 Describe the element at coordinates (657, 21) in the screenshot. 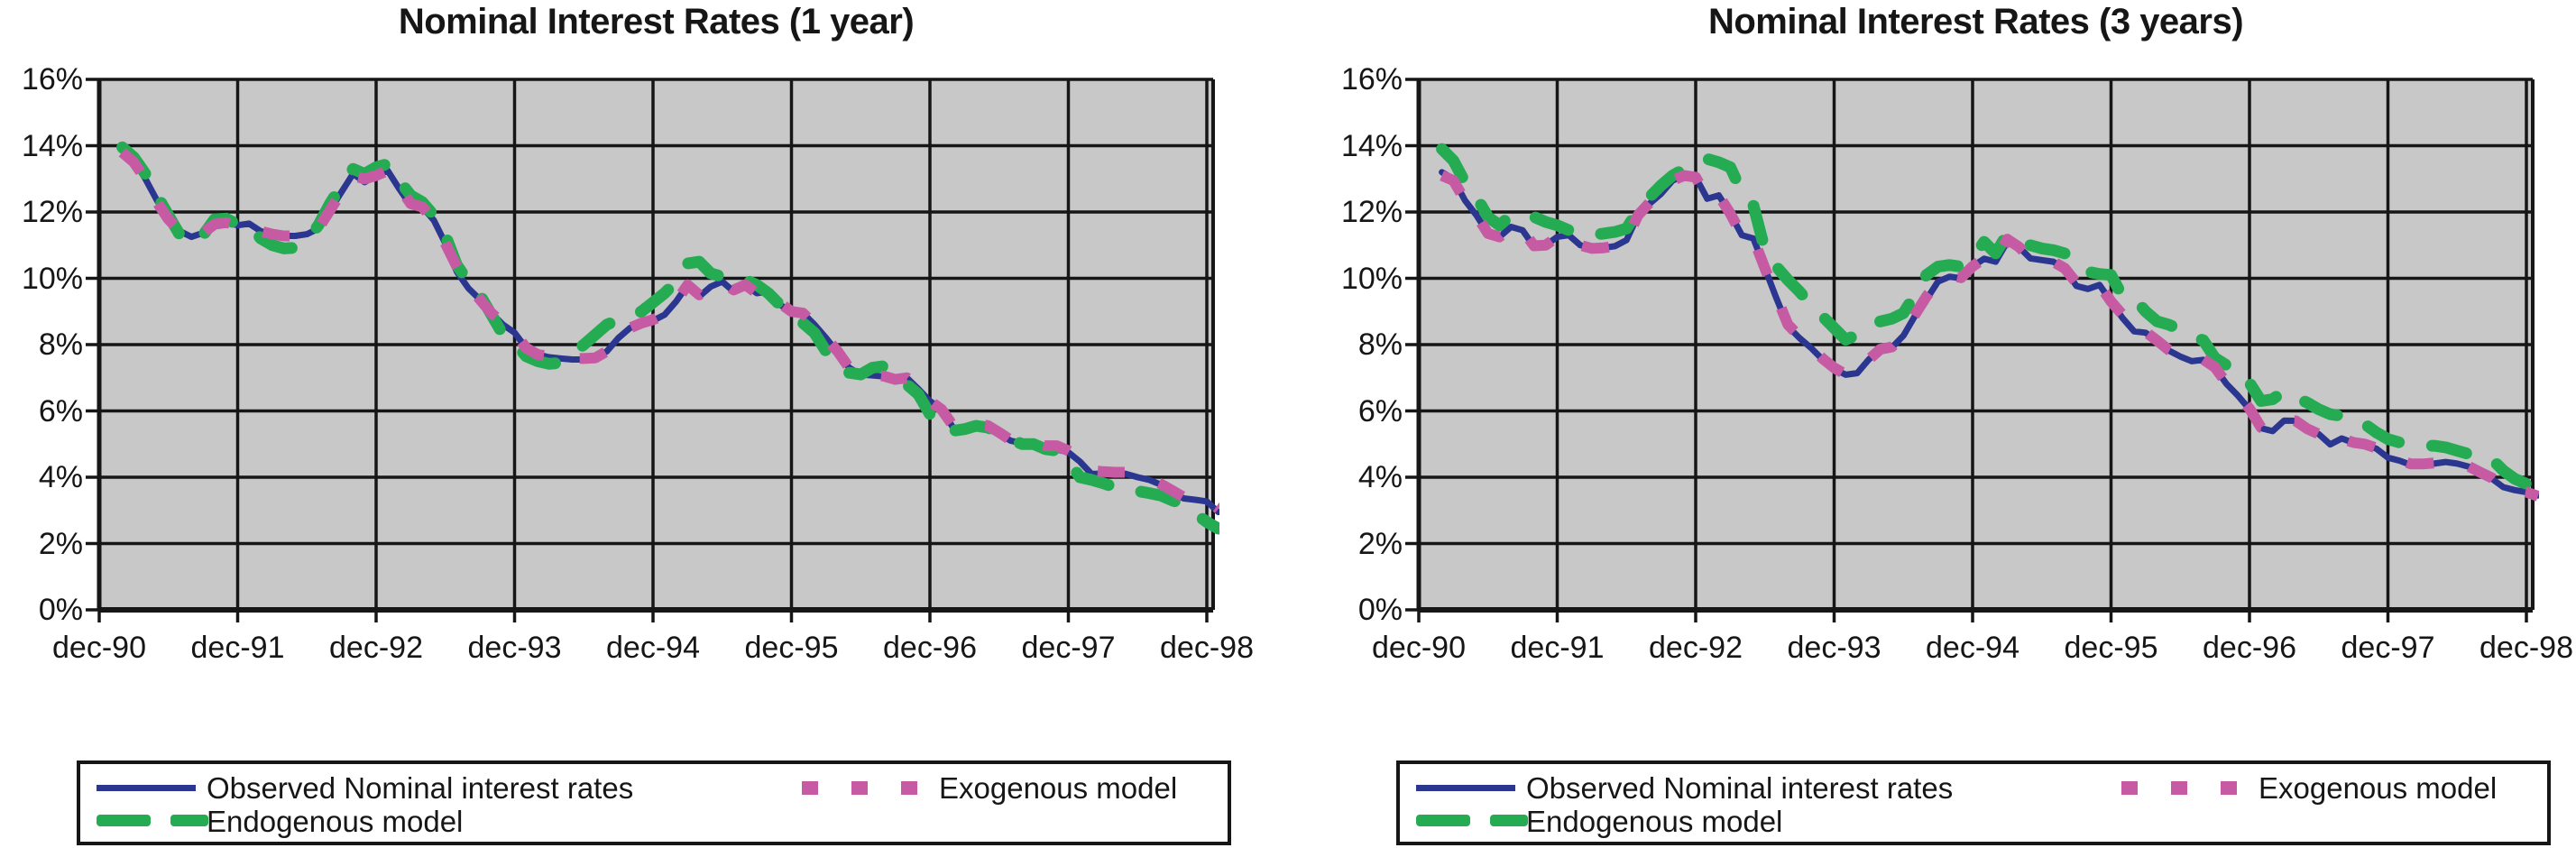

I see `chart-title: Nominal Interest Rates (1 year)` at that location.